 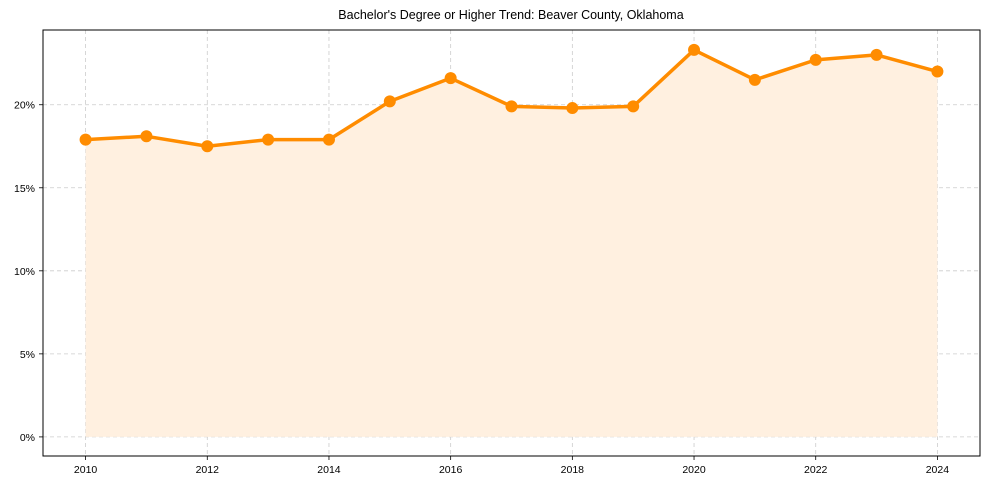 What do you see at coordinates (573, 470) in the screenshot?
I see `x-tick-label: 2018` at bounding box center [573, 470].